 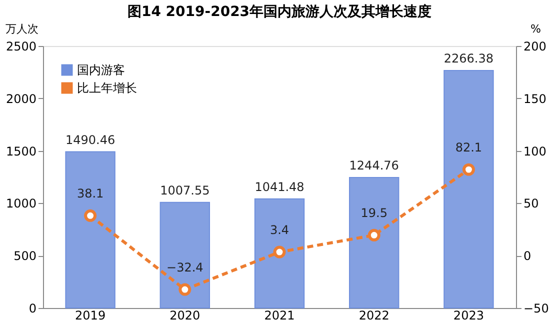 I want to click on data-label: 1490.46, so click(x=90, y=139).